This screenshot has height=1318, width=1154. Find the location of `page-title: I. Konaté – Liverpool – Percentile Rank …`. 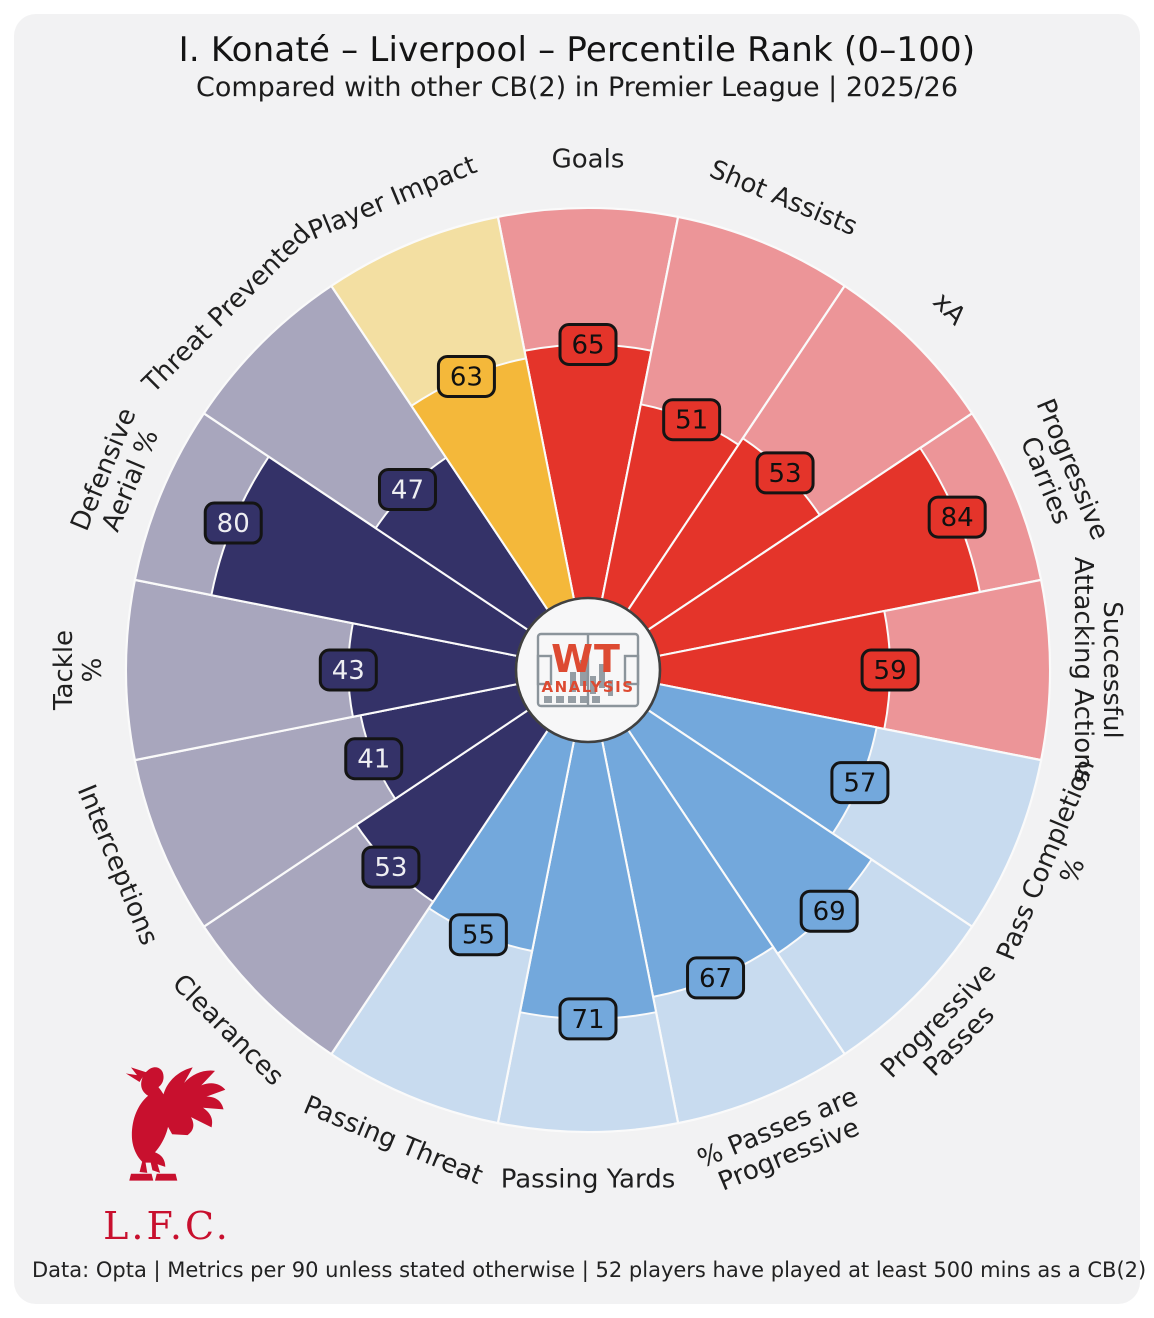

page-title: I. Konaté – Liverpool – Percentile Rank … is located at coordinates (577, 50).